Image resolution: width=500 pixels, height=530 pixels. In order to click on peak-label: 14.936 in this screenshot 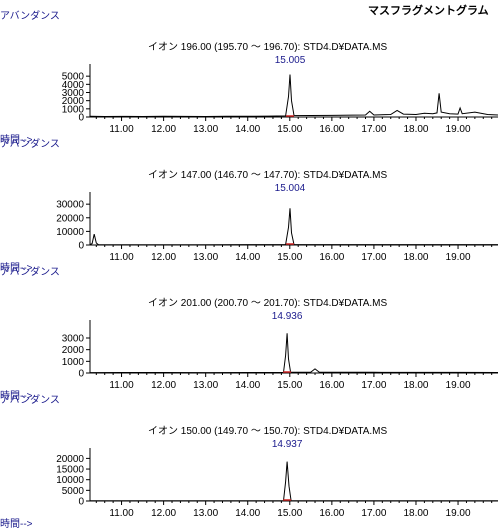, I will do `click(287, 316)`.